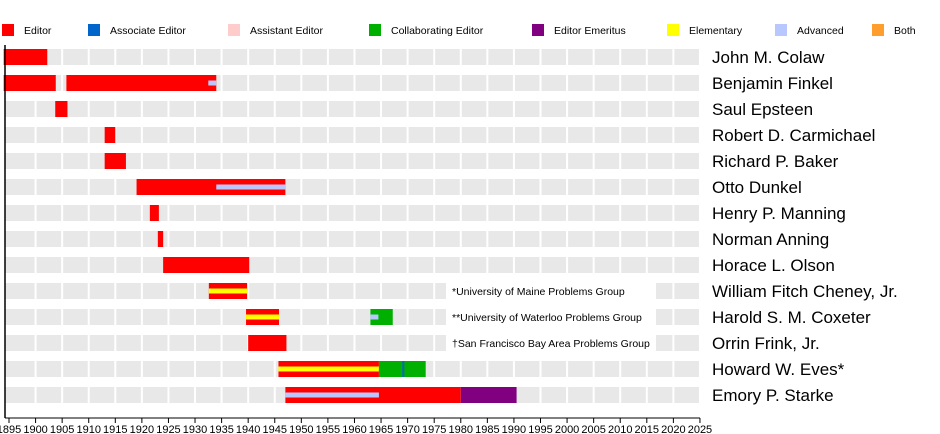  I want to click on x-tick-label: 2025, so click(700, 429).